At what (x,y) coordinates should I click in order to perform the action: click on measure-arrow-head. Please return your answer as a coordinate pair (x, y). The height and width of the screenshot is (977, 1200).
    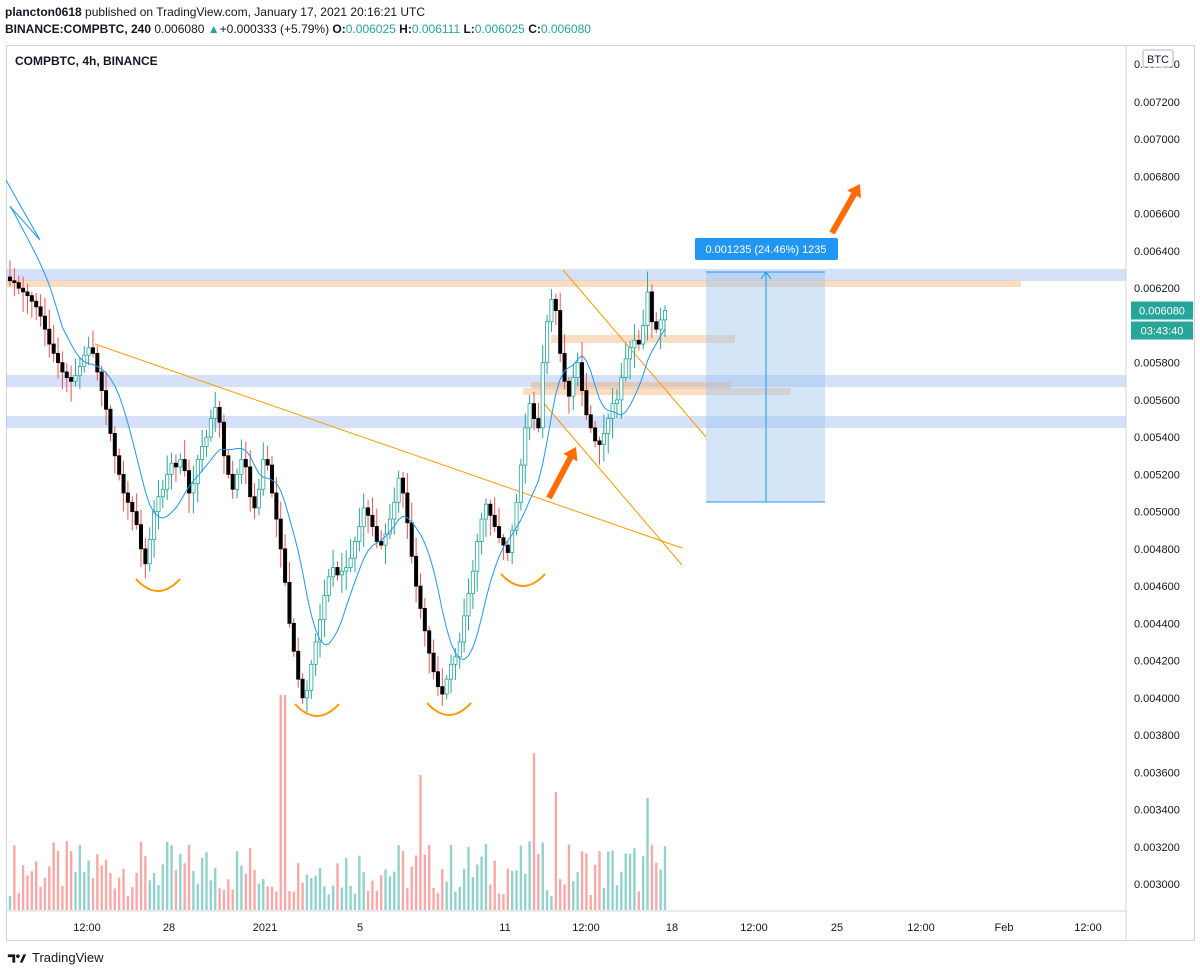
    Looking at the image, I should click on (766, 275).